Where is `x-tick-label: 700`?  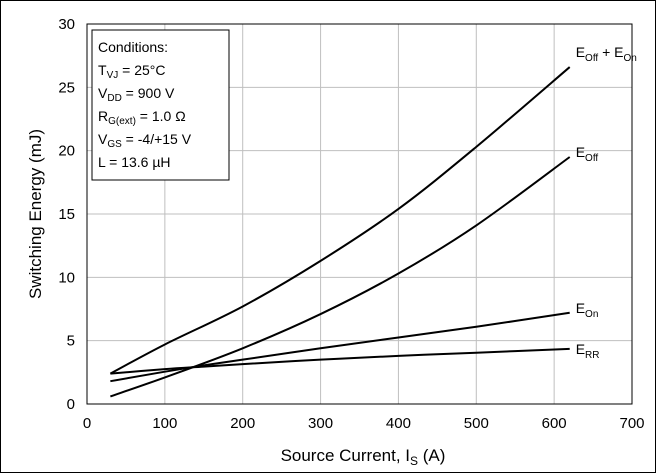
x-tick-label: 700 is located at coordinates (631, 423).